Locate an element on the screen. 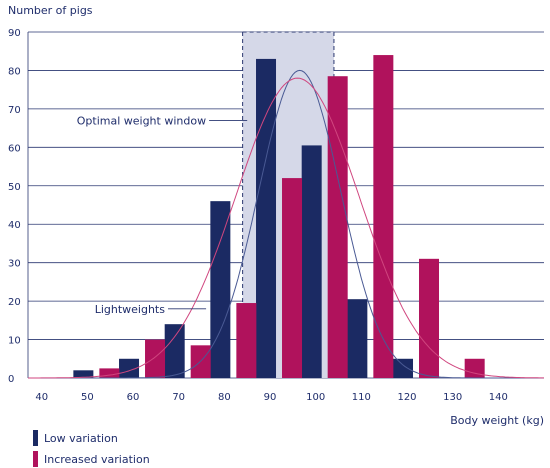 The height and width of the screenshot is (468, 550). x-tick-label: 70 is located at coordinates (178, 397).